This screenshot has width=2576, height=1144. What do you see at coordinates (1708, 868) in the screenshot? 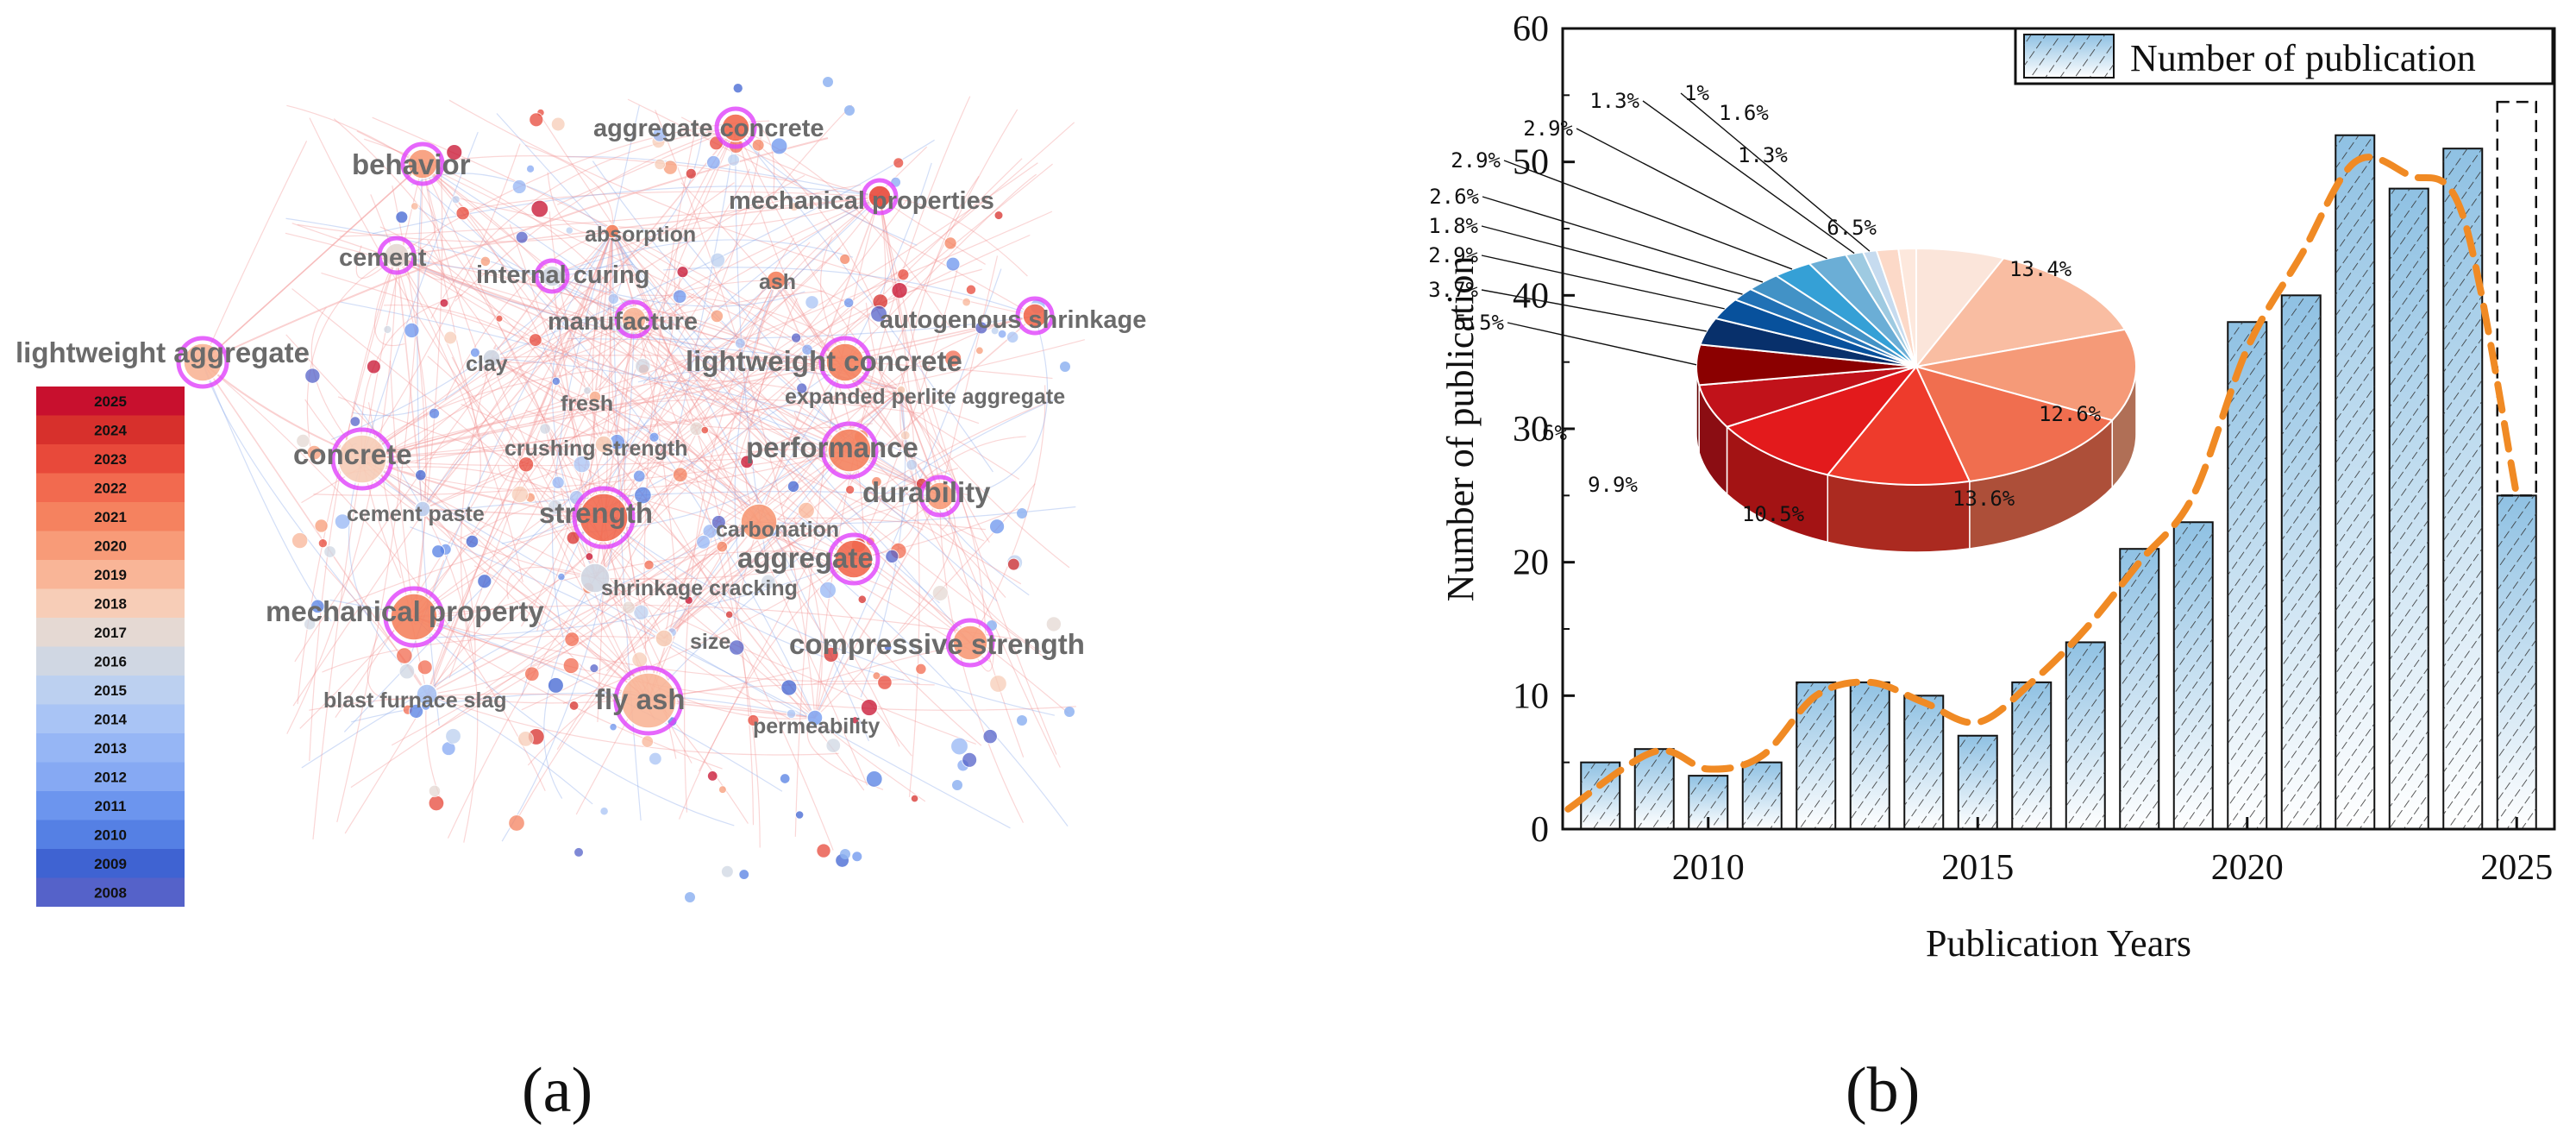
I see `x-tick-label: 2010` at bounding box center [1708, 868].